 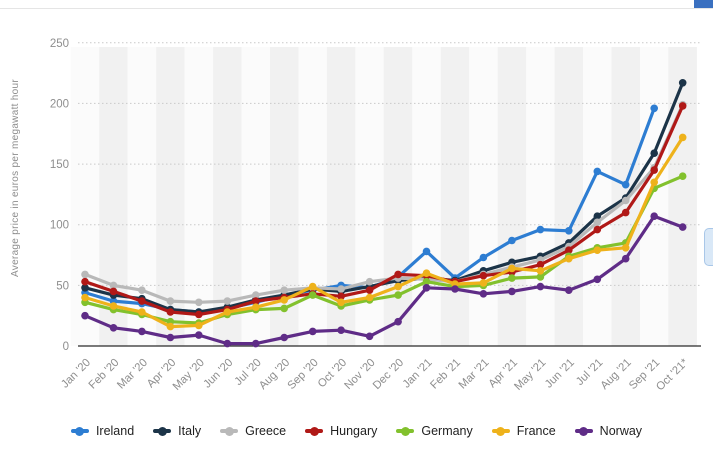 I want to click on legend-item-greece: Greece, so click(x=253, y=431).